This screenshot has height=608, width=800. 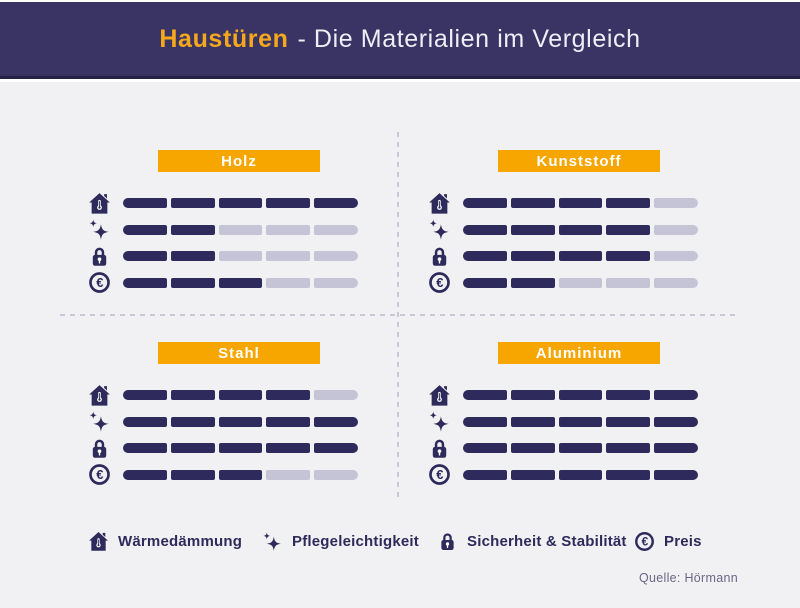 I want to click on rating-row-pflegeleichtigkeit, so click(x=564, y=230).